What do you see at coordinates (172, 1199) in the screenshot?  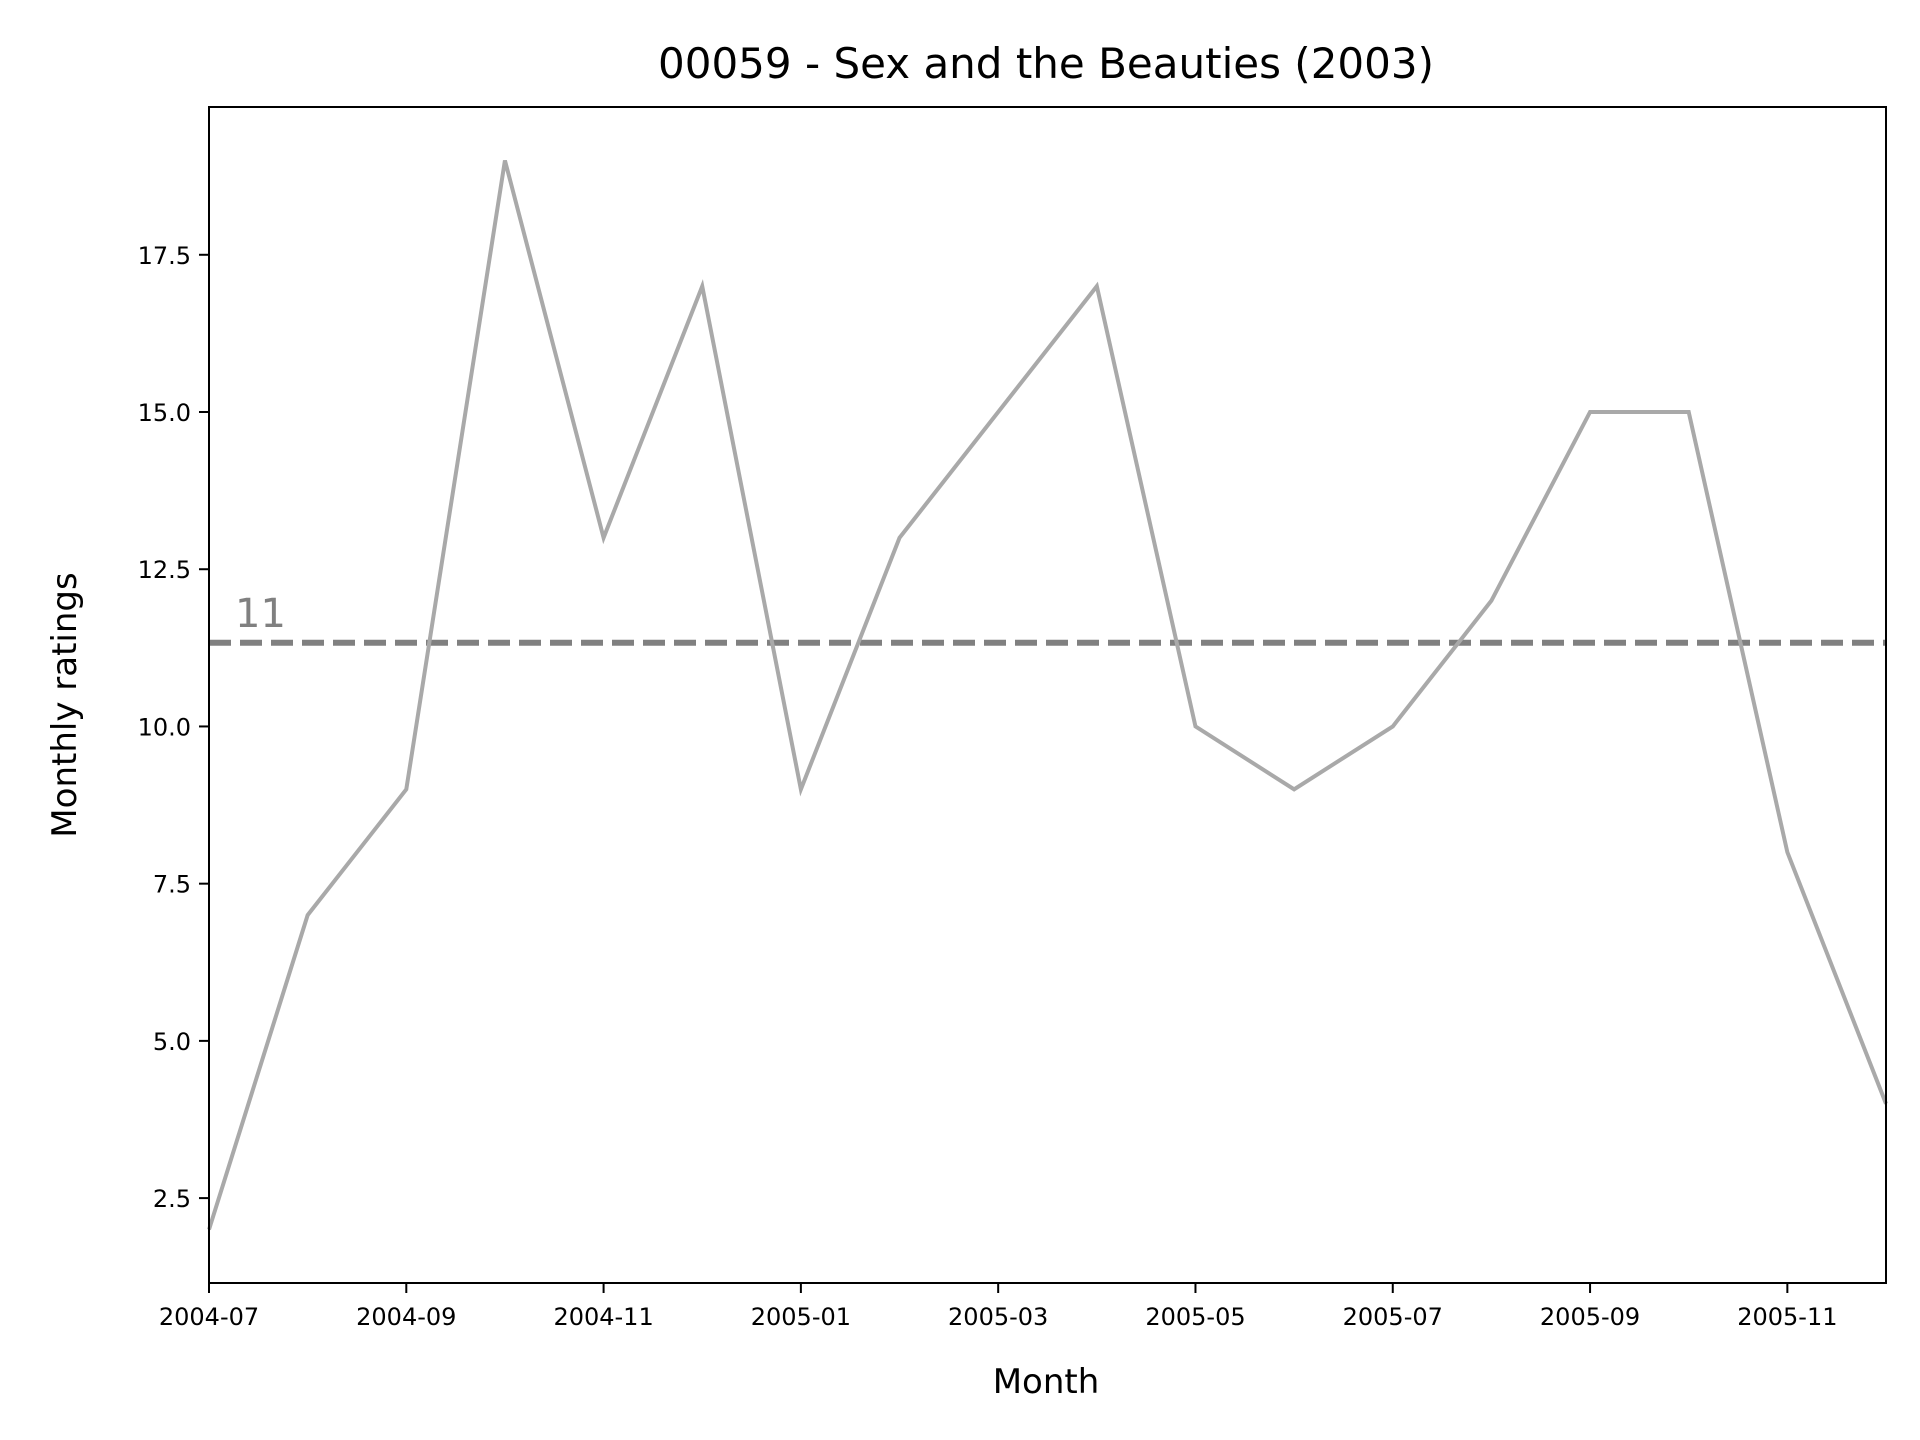 I see `y-tick-label: 2.5` at bounding box center [172, 1199].